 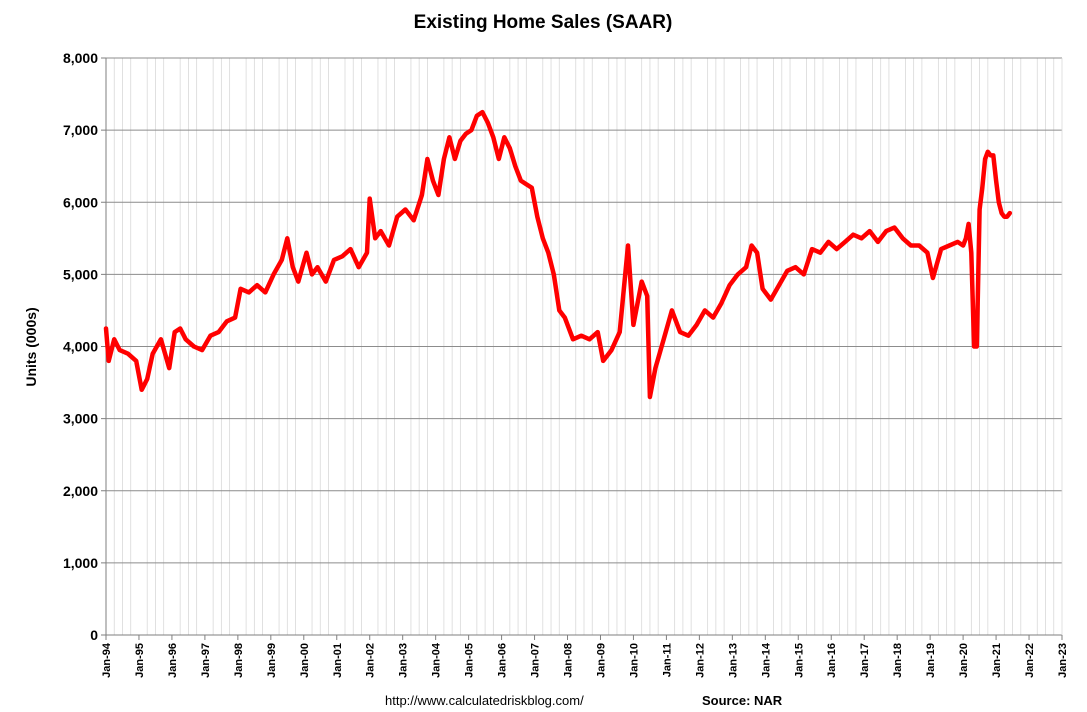 I want to click on x-tick-label: Jan-10, so click(x=634, y=660).